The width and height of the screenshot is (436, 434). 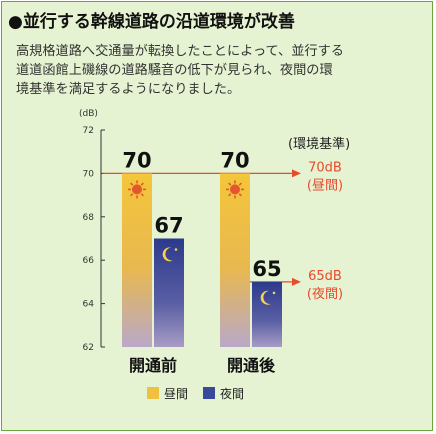 I want to click on y-tick-label: 66, so click(x=89, y=261).